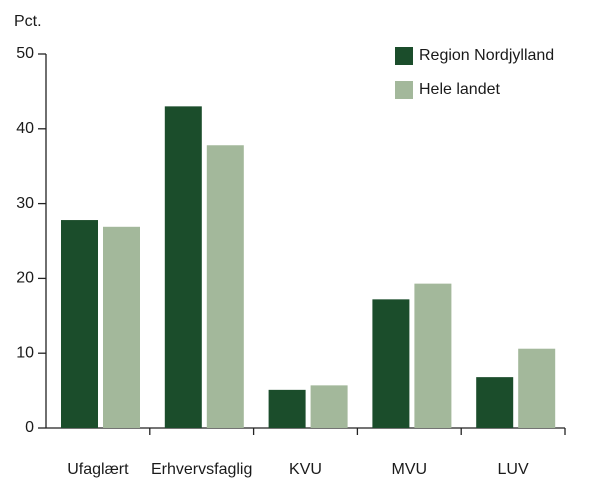 The image size is (592, 481). Describe the element at coordinates (460, 89) in the screenshot. I see `legend-label: Hele landet` at that location.